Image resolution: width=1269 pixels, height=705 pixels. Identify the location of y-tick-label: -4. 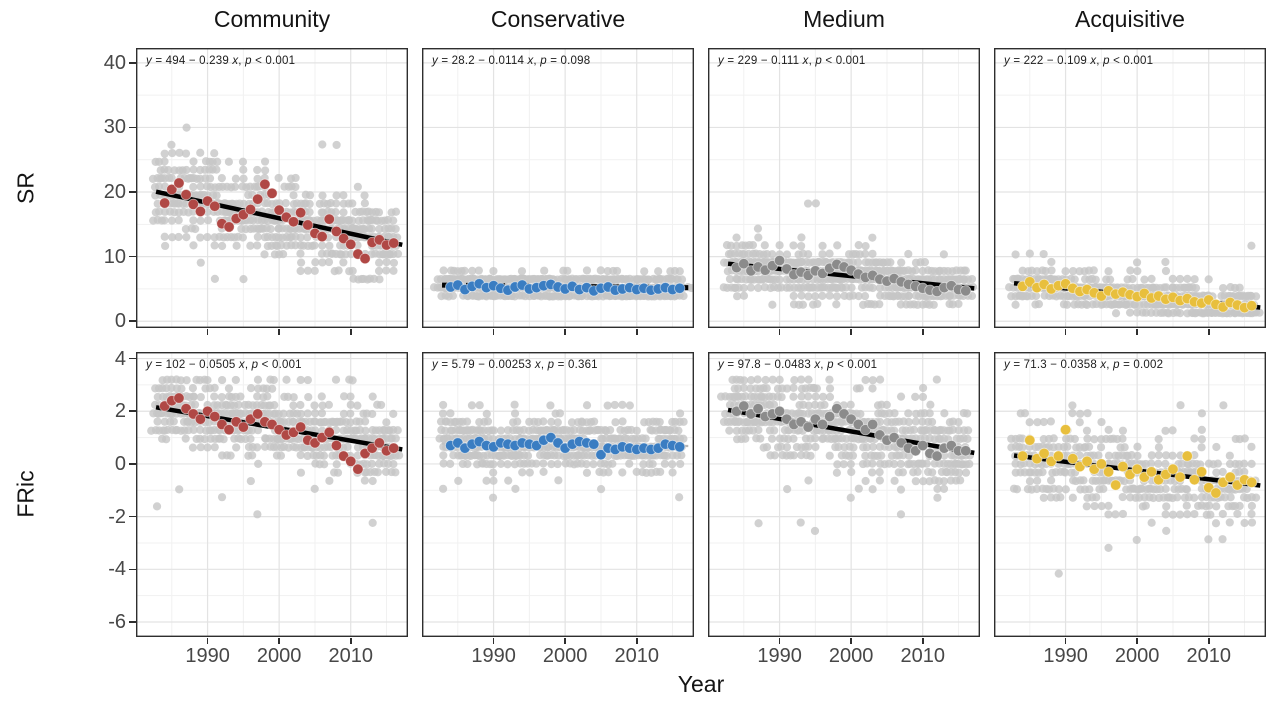
(117, 569).